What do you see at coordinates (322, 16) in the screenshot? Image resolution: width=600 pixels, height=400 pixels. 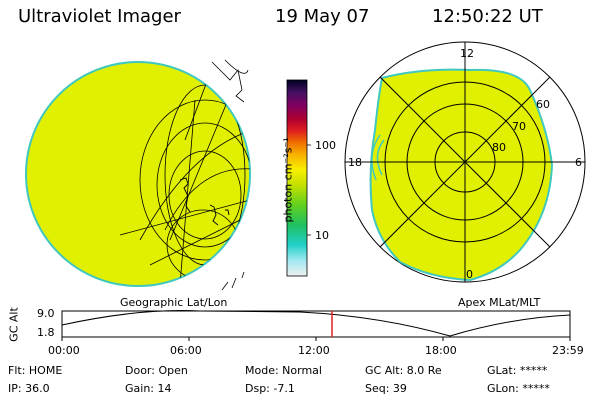 I see `date-label: 19 May 07` at bounding box center [322, 16].